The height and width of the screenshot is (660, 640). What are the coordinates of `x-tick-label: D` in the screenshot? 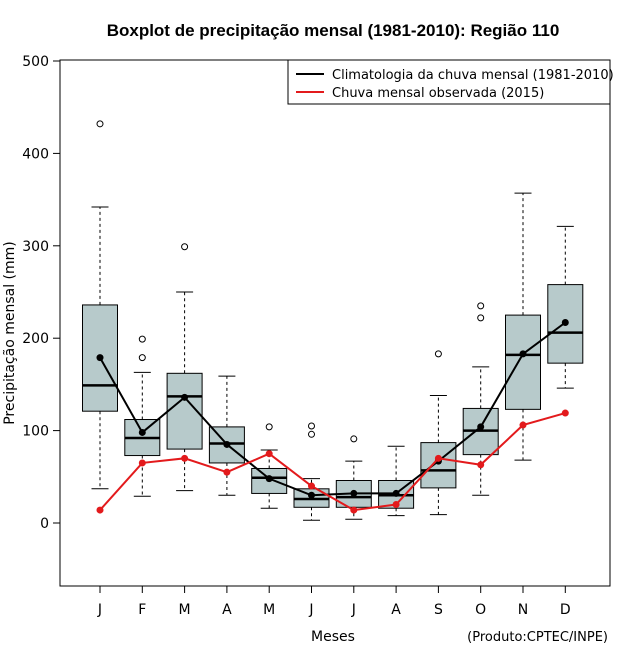 It's located at (565, 610).